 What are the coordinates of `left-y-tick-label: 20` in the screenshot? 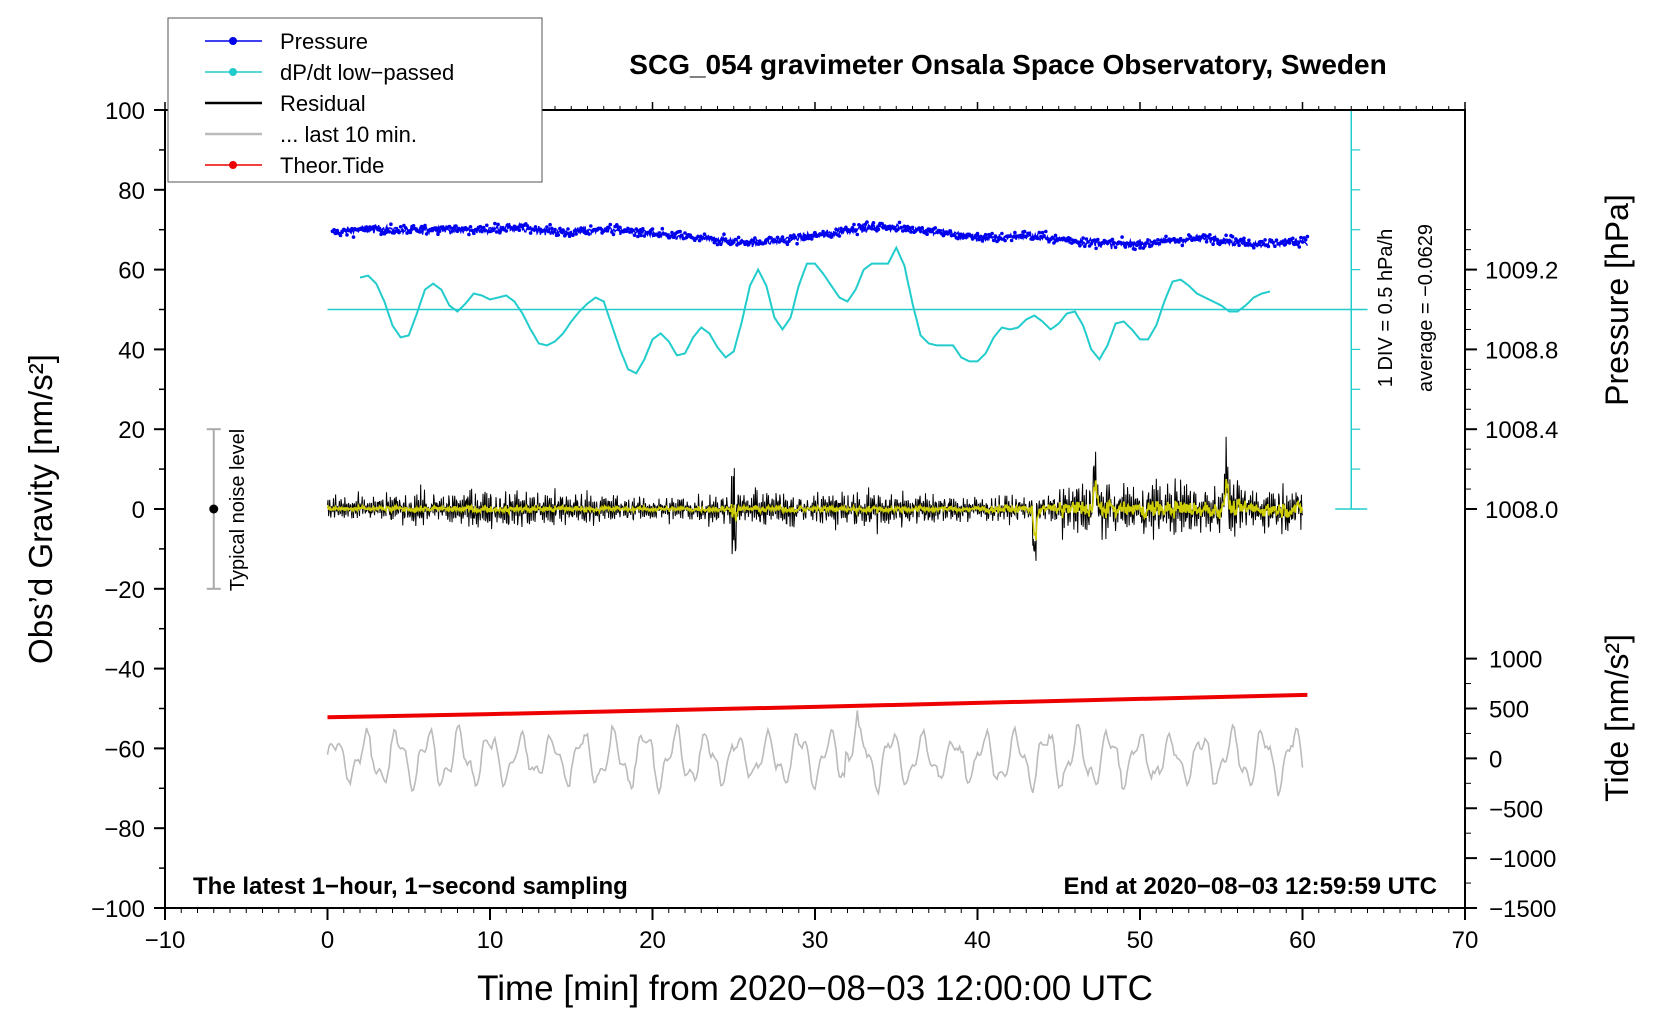 It's located at (131, 430).